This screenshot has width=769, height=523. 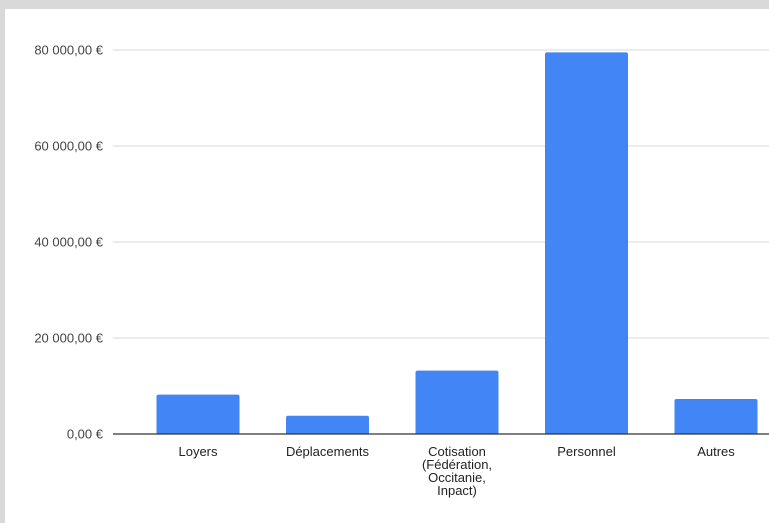 I want to click on x-tick-label: Autres, so click(x=716, y=451).